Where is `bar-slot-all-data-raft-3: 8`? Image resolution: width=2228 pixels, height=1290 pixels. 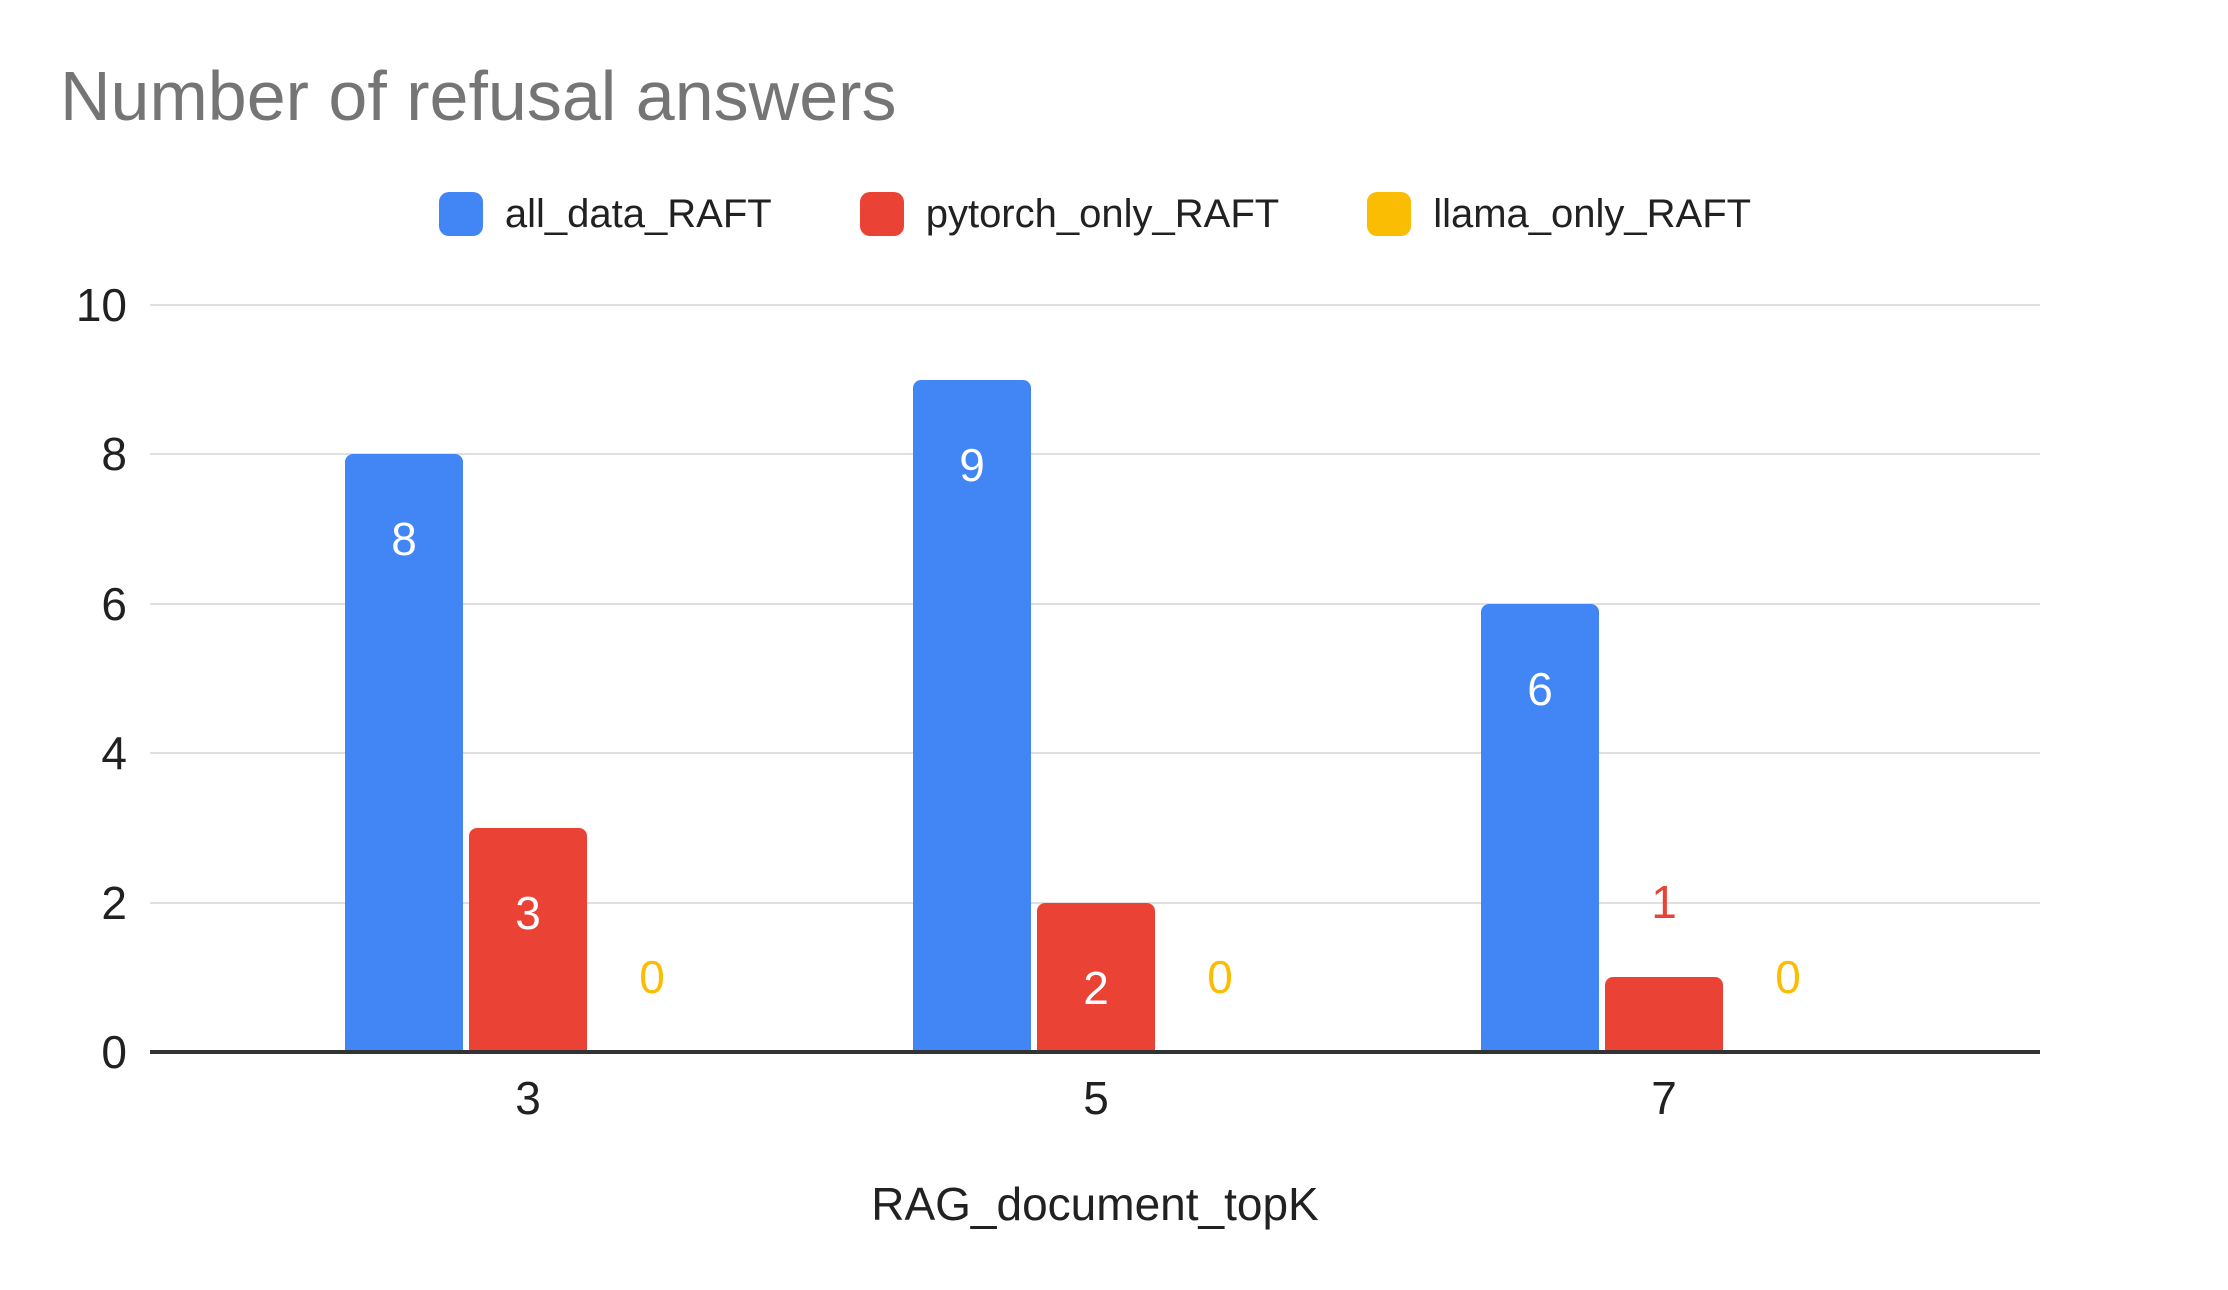
bar-slot-all-data-raft-3: 8 is located at coordinates (404, 678).